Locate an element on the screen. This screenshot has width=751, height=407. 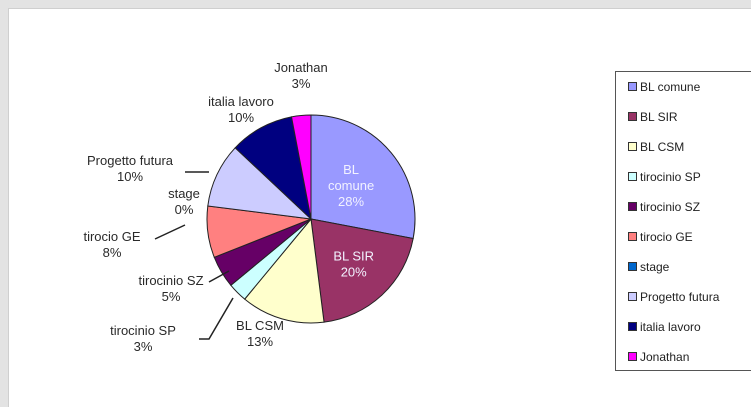
legend-label: italia lavoro is located at coordinates (670, 327).